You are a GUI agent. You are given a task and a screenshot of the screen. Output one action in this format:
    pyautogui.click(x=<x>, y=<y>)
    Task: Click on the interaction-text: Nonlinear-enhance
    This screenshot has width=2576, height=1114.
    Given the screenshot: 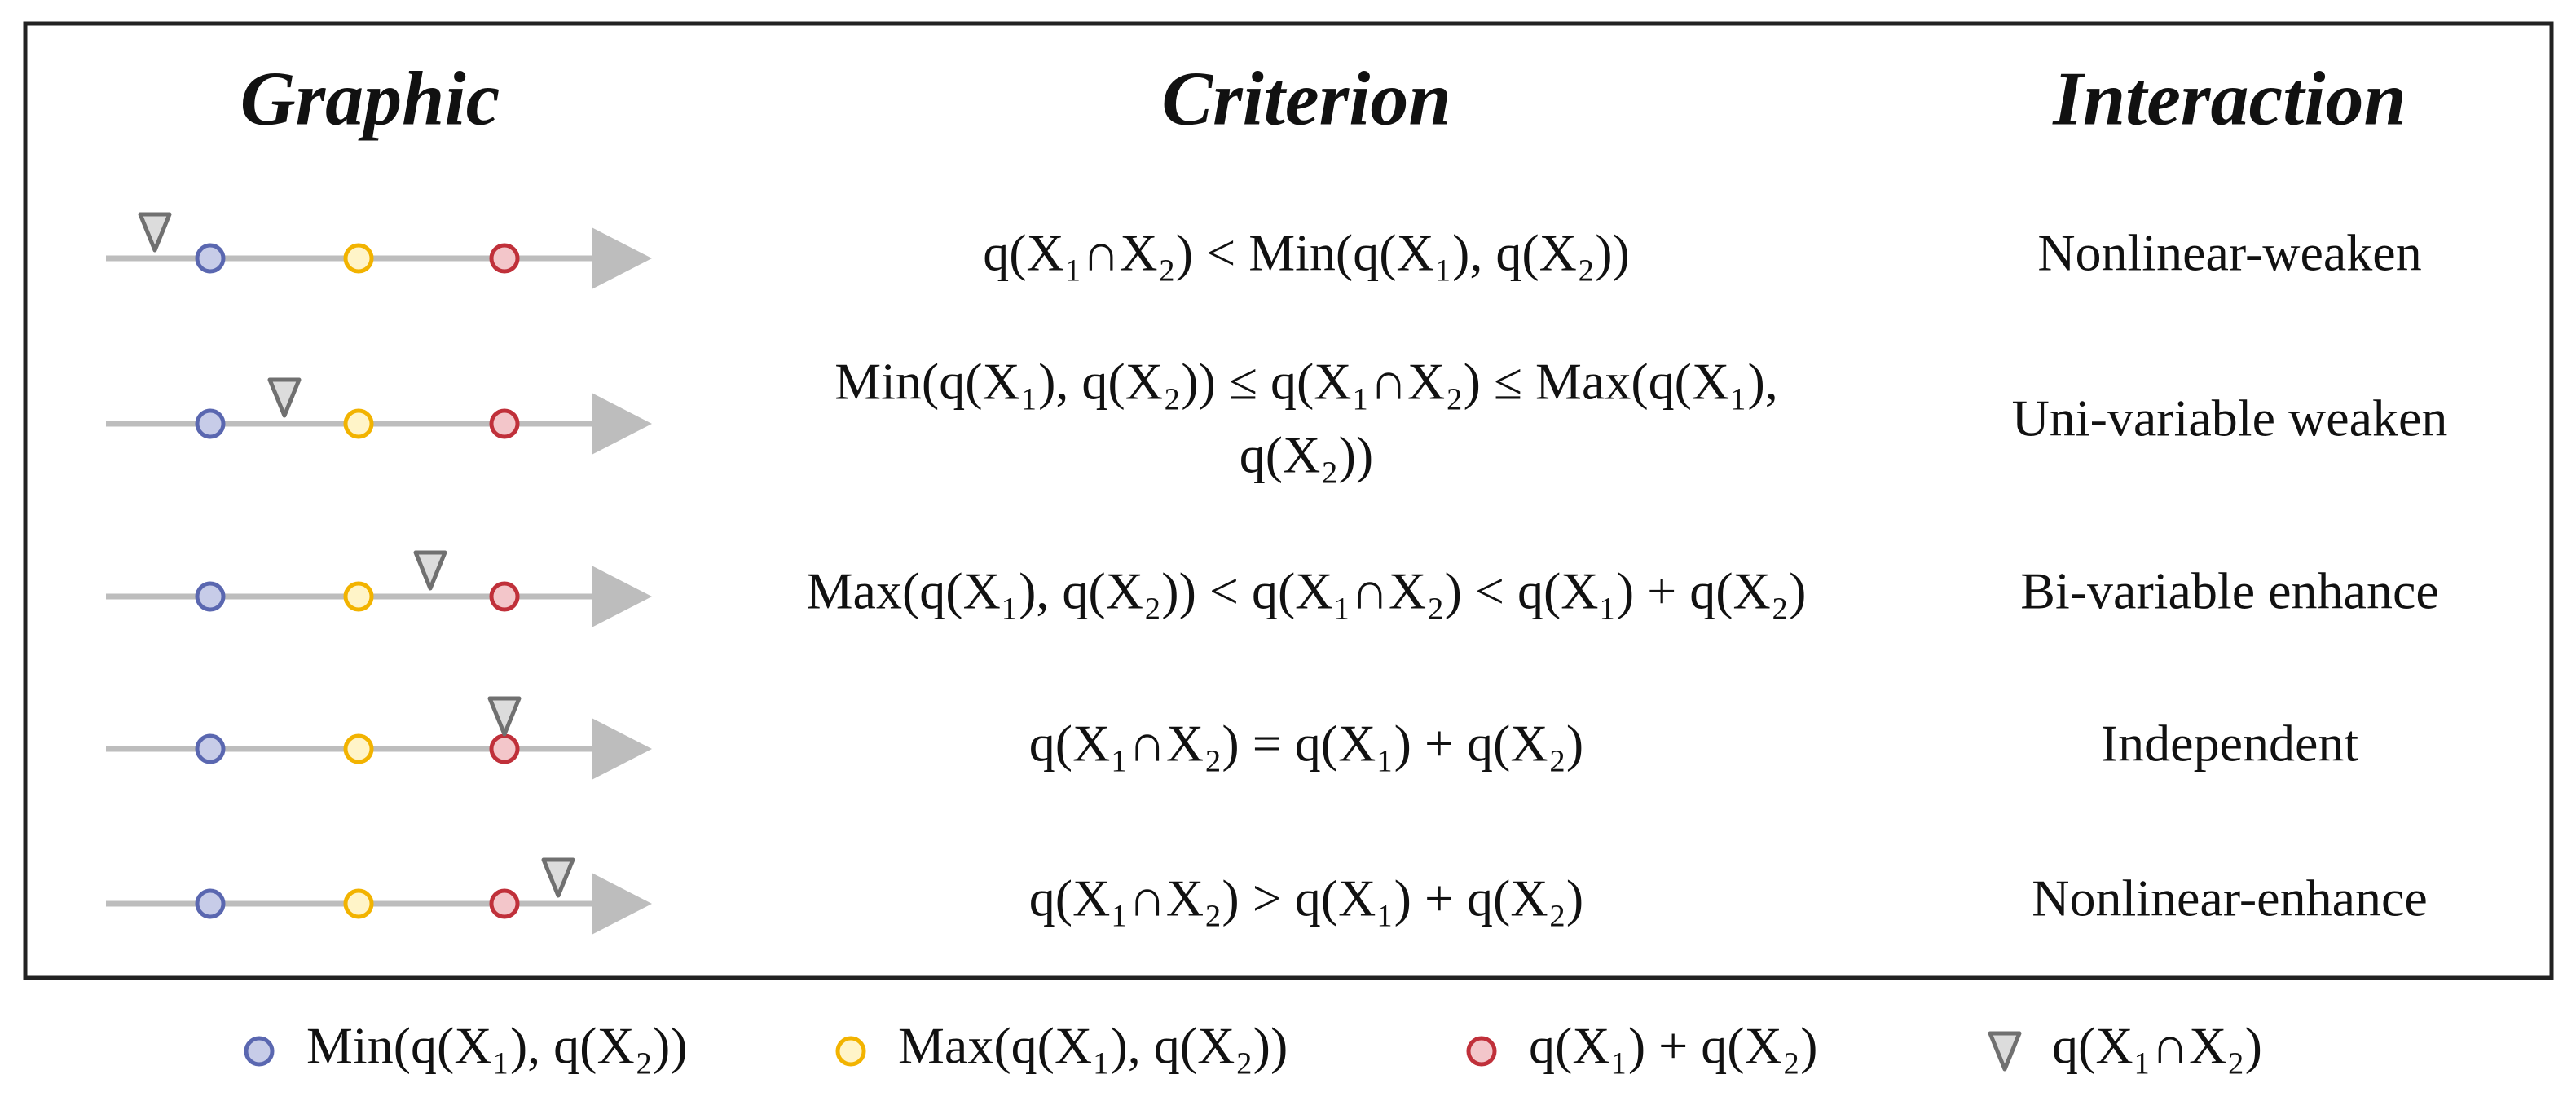 What is the action you would take?
    pyautogui.click(x=2230, y=898)
    